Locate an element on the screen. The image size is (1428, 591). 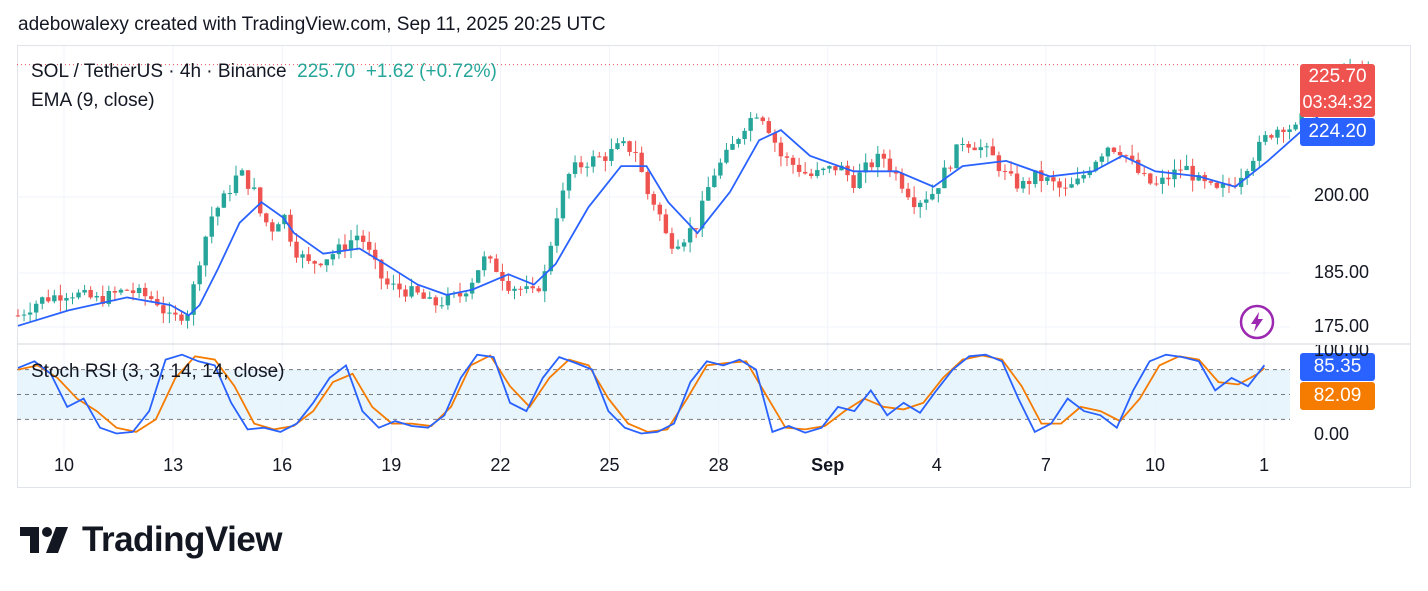
stoch-k-line is located at coordinates (641, 394).